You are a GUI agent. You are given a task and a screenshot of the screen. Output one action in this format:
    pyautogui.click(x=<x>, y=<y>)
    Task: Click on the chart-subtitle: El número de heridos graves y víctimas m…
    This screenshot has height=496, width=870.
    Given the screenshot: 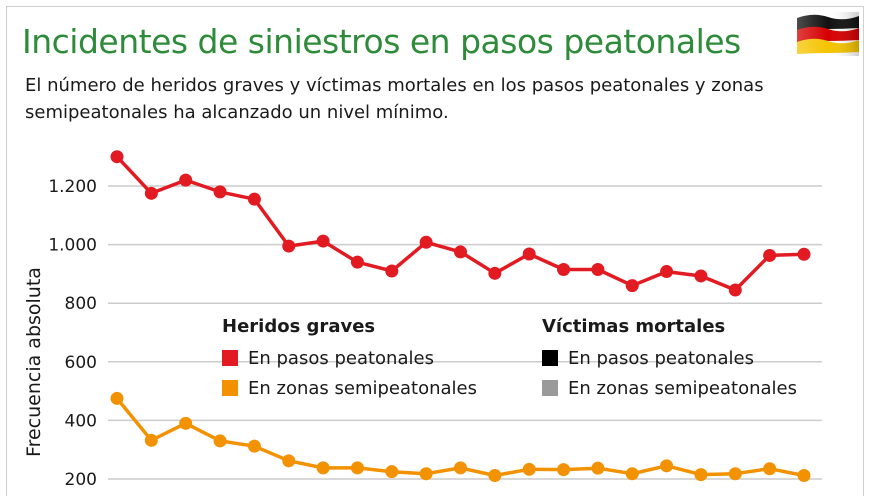 What is the action you would take?
    pyautogui.click(x=394, y=99)
    